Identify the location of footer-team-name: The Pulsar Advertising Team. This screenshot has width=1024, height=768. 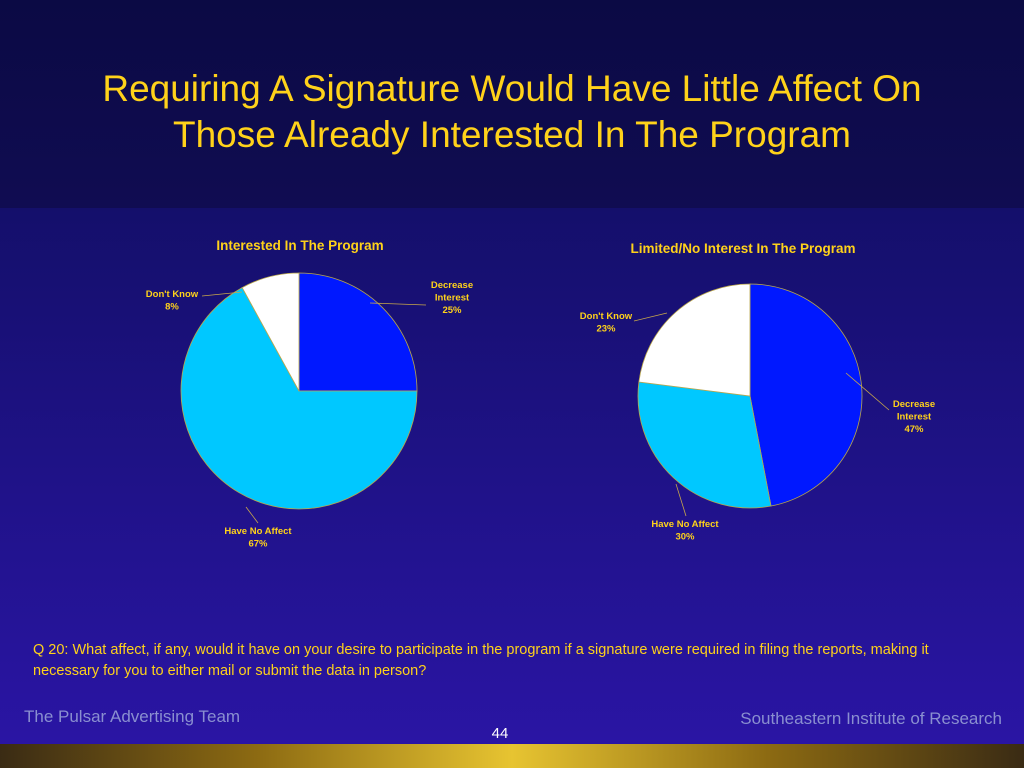
(132, 716).